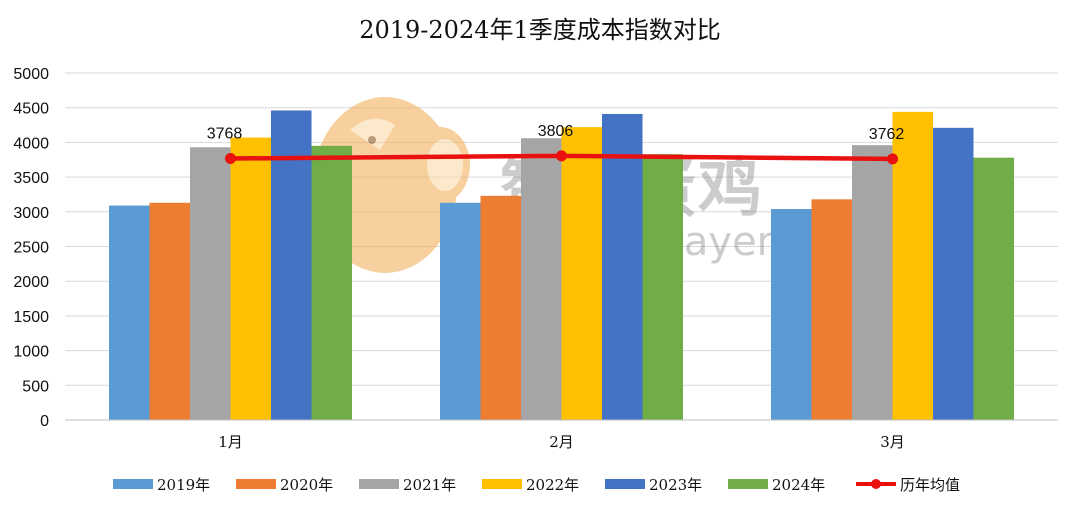 This screenshot has width=1080, height=505. I want to click on y-tick-label: 1000, so click(31, 352).